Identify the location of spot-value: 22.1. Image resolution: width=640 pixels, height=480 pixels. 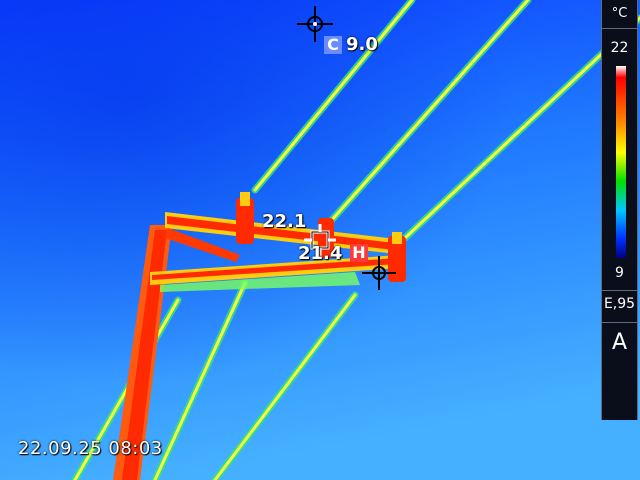
(284, 221).